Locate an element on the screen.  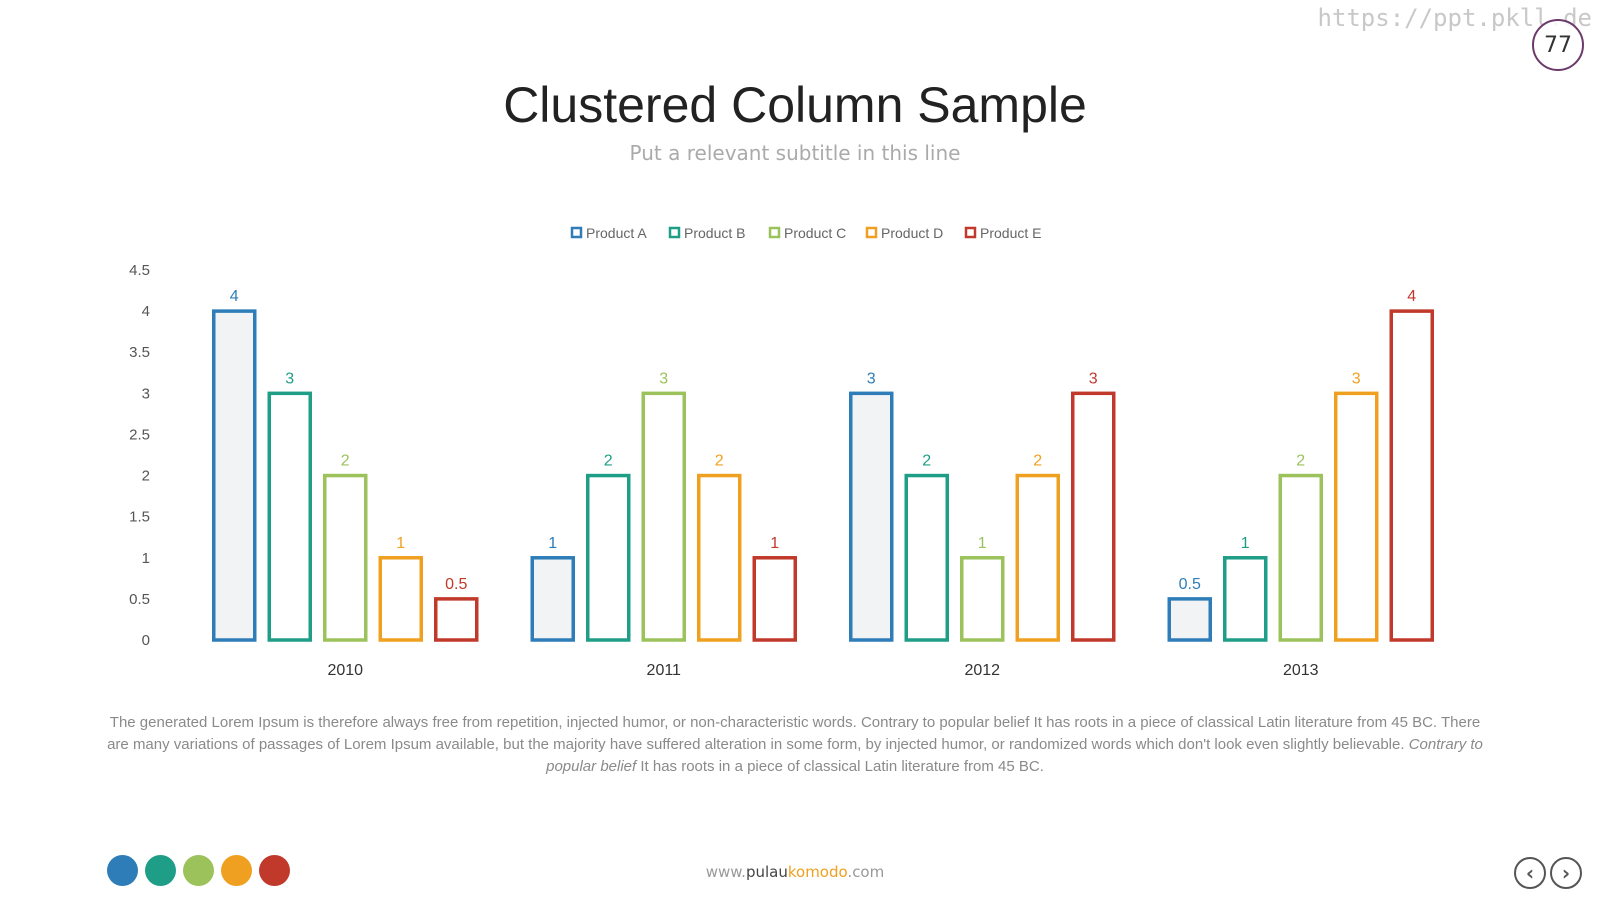
legend-entry: Product C is located at coordinates (815, 233).